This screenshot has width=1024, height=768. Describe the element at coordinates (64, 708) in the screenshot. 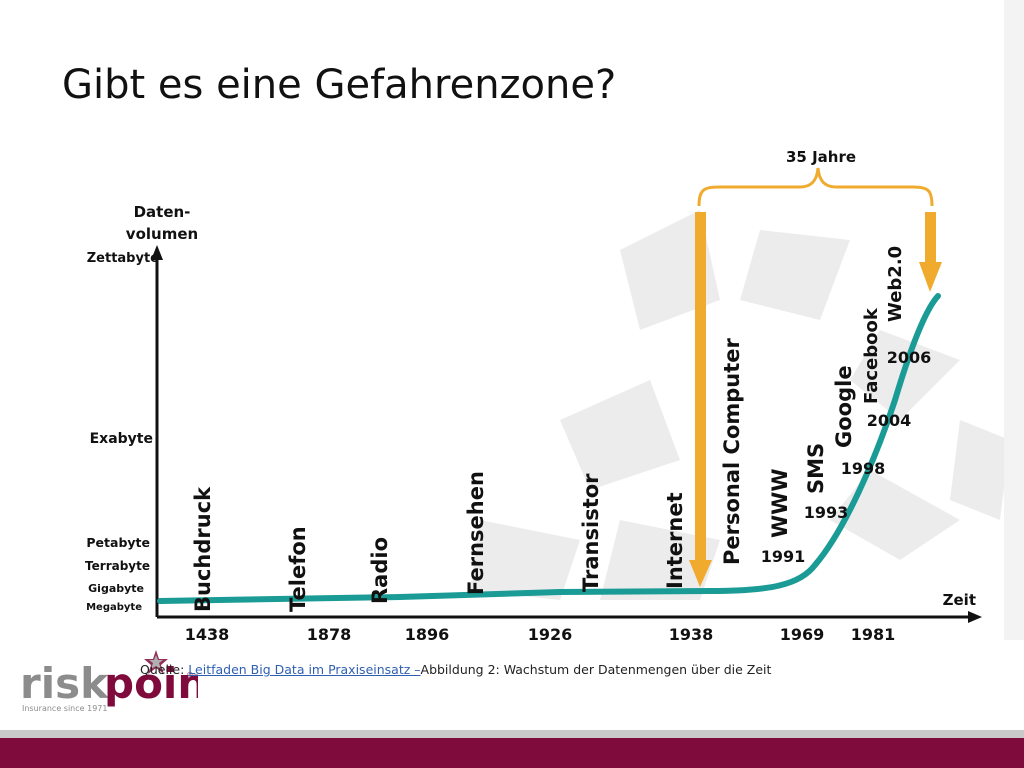

I see `svg-text: Insurance since 1971` at that location.